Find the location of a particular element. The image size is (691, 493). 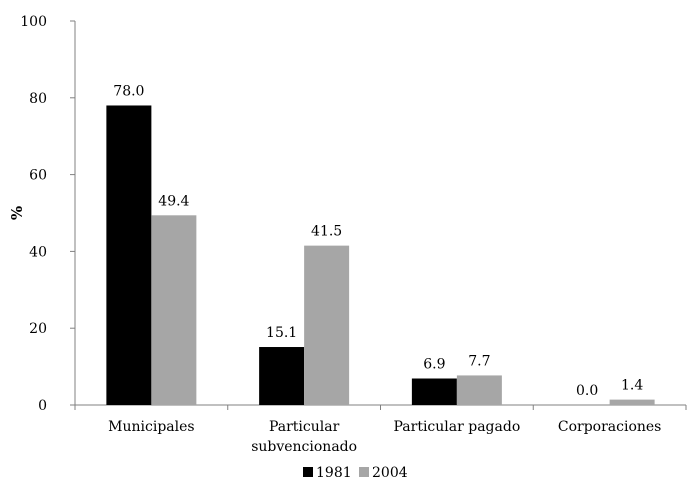

y-tick-label: 80 is located at coordinates (38, 99).